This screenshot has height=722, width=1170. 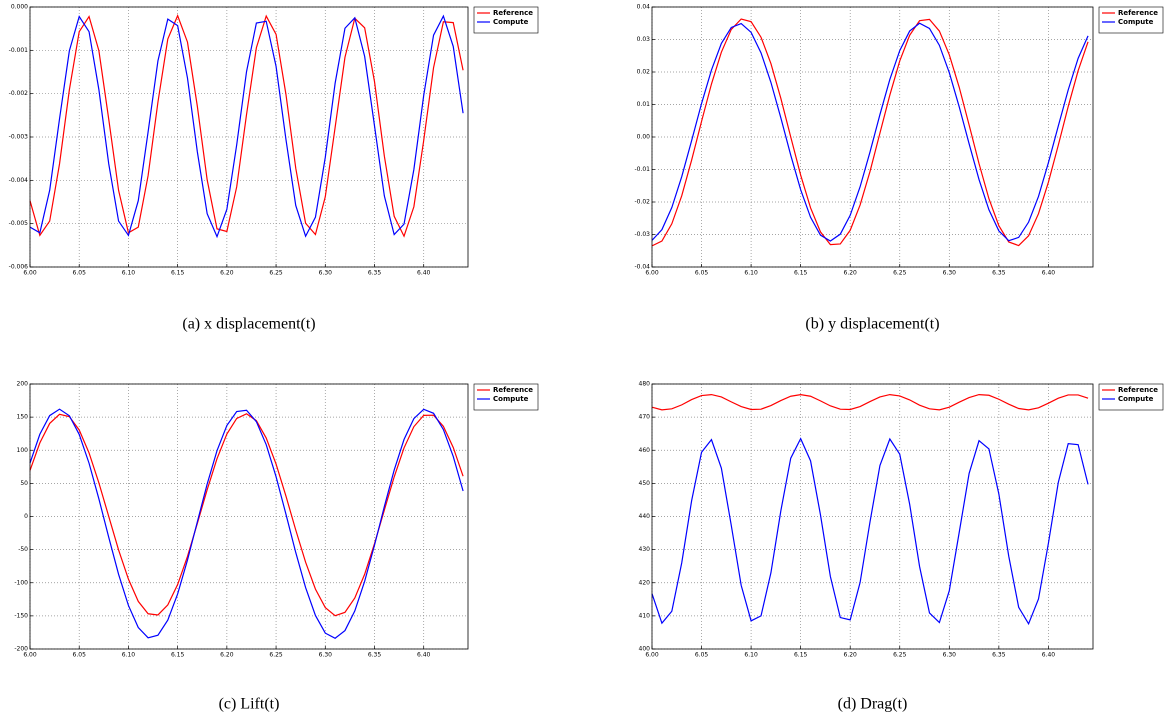 I want to click on y-tick-label: -0.001, so click(x=19, y=50).